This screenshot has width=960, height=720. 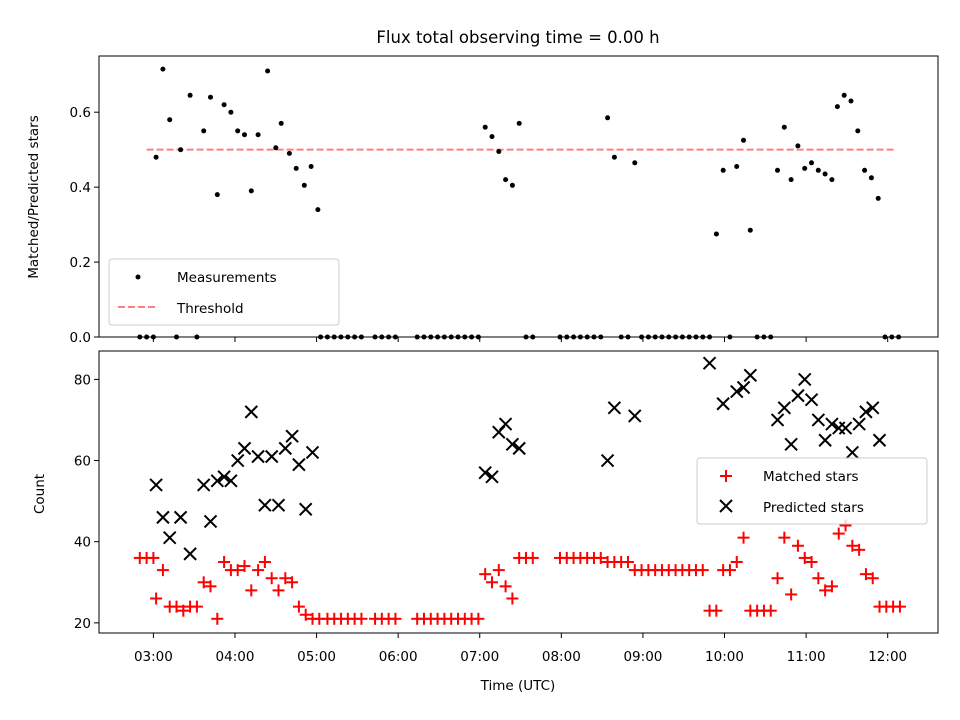 What do you see at coordinates (138, 277) in the screenshot?
I see `legend-measurements-marker` at bounding box center [138, 277].